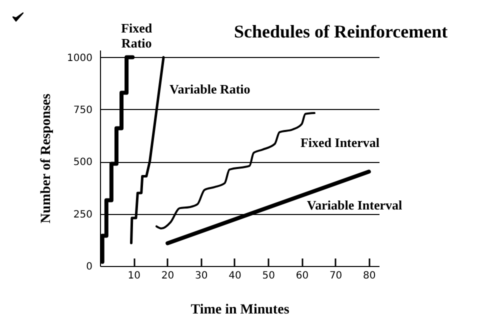  I want to click on series-label: Variable Ratio, so click(210, 88).